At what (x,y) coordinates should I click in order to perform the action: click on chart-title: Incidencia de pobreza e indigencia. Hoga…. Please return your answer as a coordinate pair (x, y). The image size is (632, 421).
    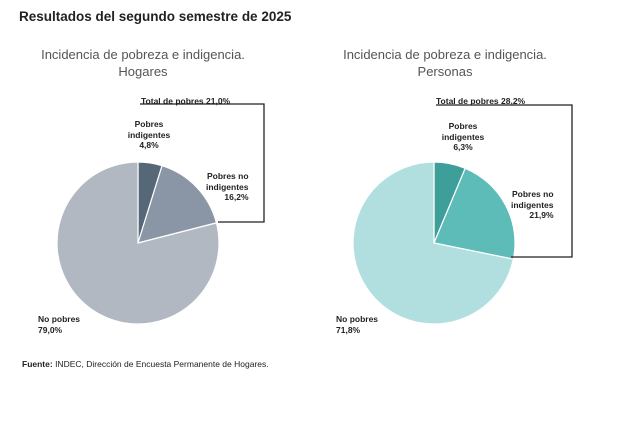
    Looking at the image, I should click on (144, 63).